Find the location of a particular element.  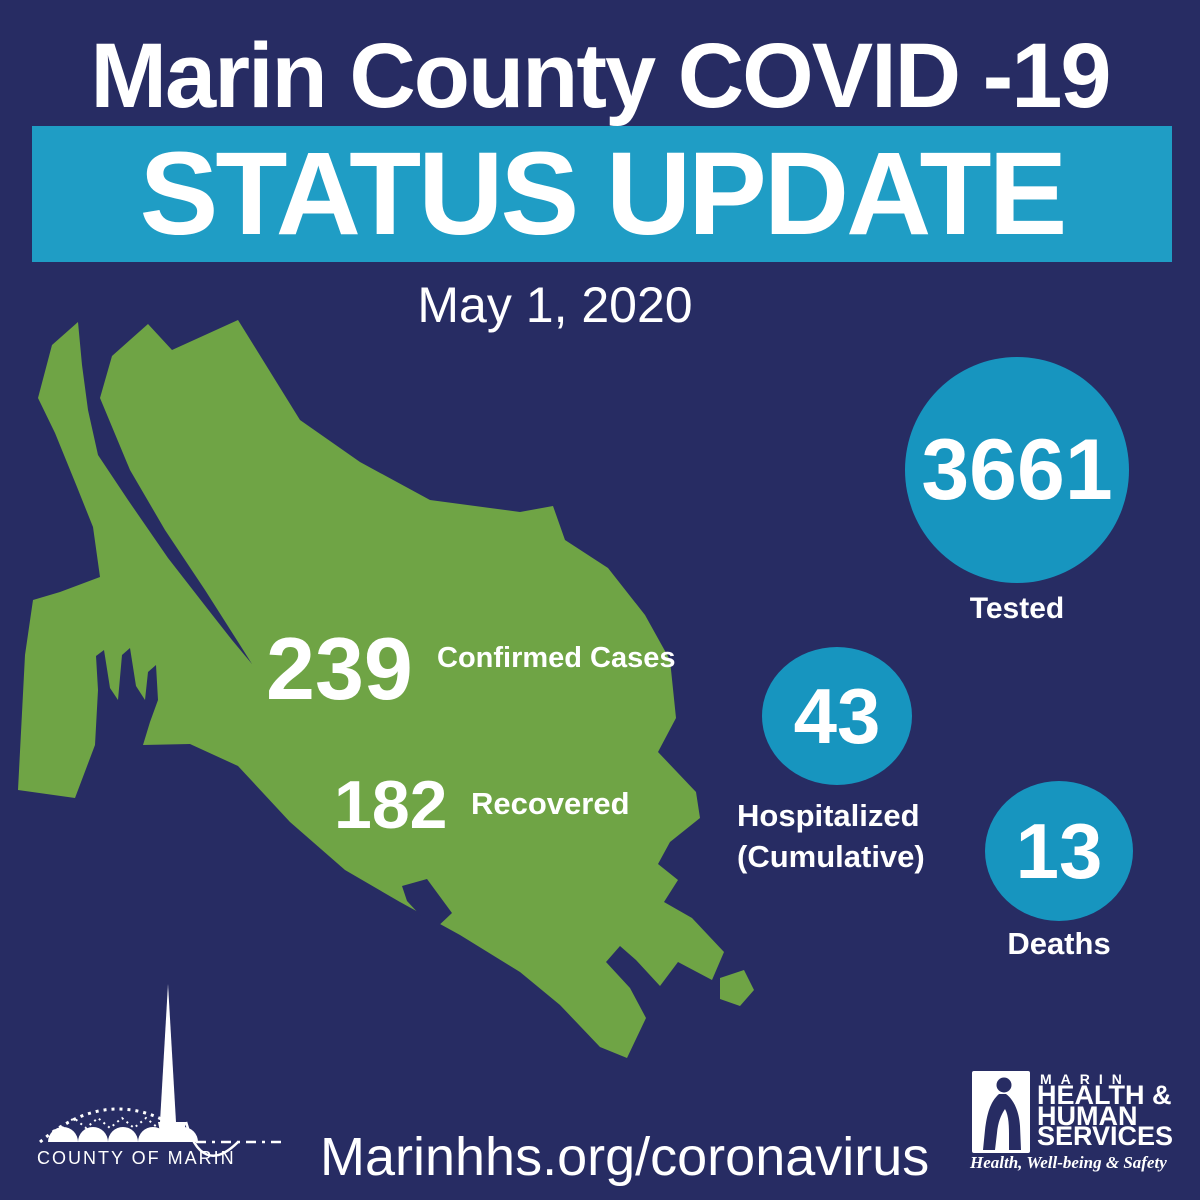

recovered-label: Recovered is located at coordinates (550, 803).